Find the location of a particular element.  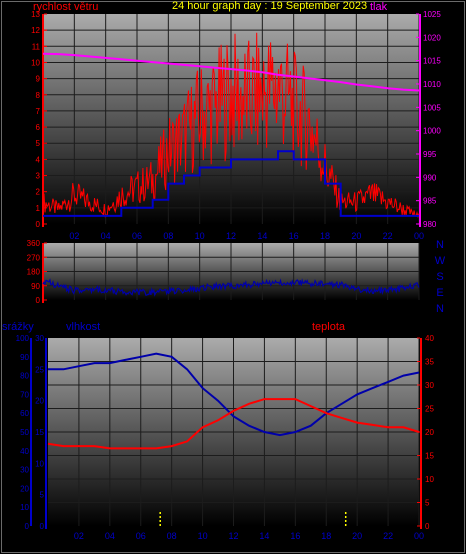

wind-x-tick-label: 08 is located at coordinates (168, 236).